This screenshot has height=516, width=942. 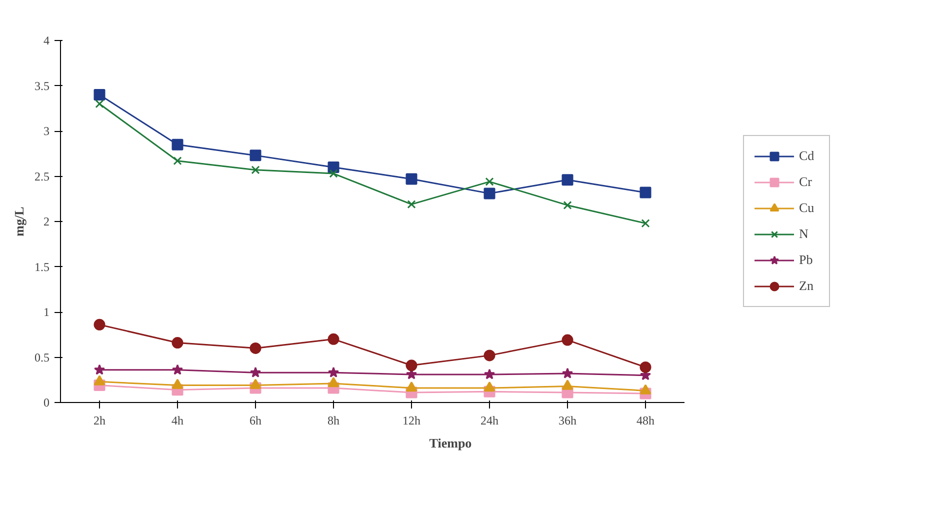 What do you see at coordinates (806, 182) in the screenshot?
I see `legend-label: Cr` at bounding box center [806, 182].